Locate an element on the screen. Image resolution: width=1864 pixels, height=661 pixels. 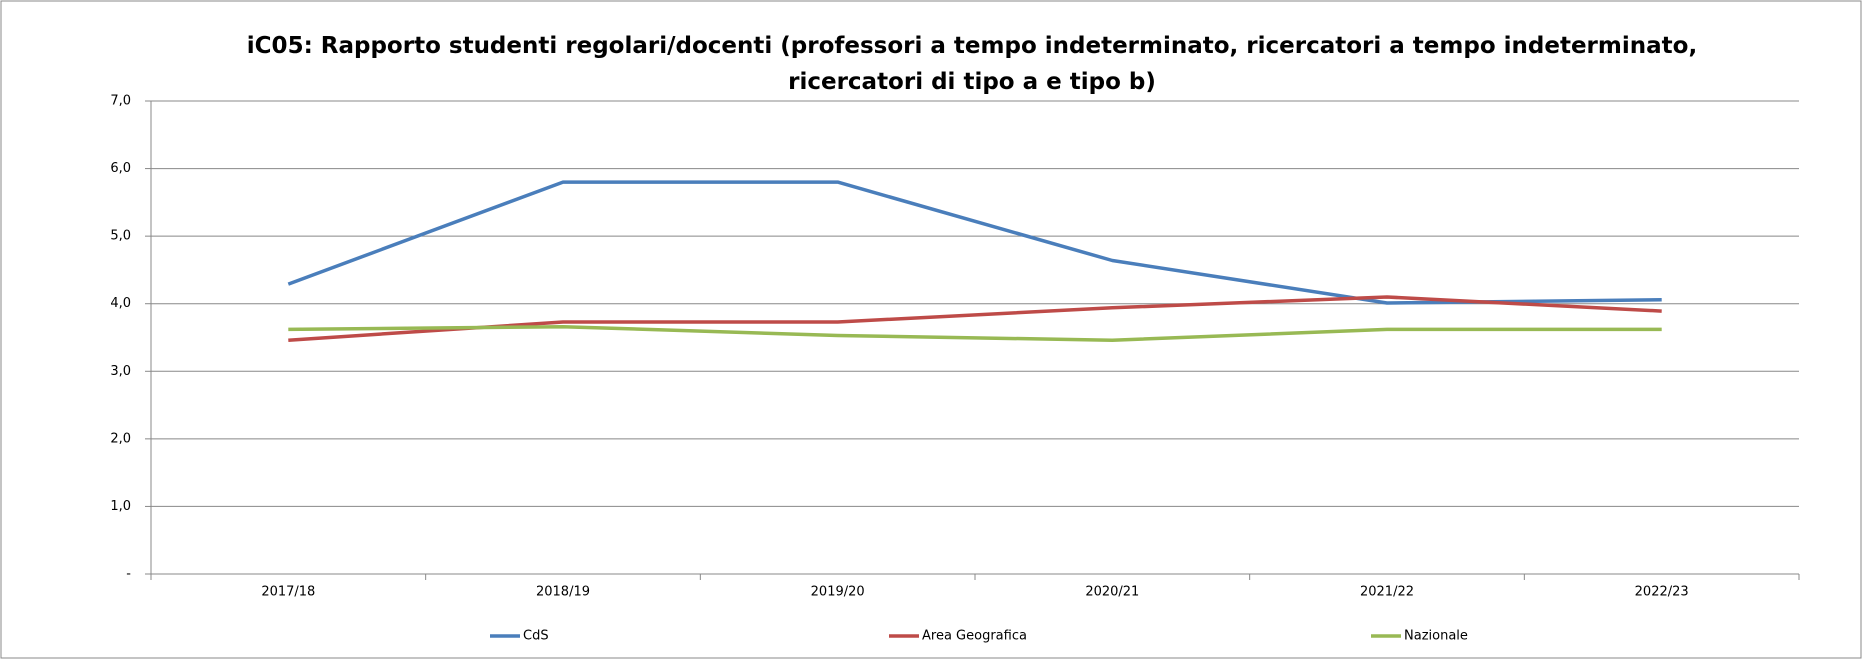
y-tick-label: 1,0 is located at coordinates (120, 506).